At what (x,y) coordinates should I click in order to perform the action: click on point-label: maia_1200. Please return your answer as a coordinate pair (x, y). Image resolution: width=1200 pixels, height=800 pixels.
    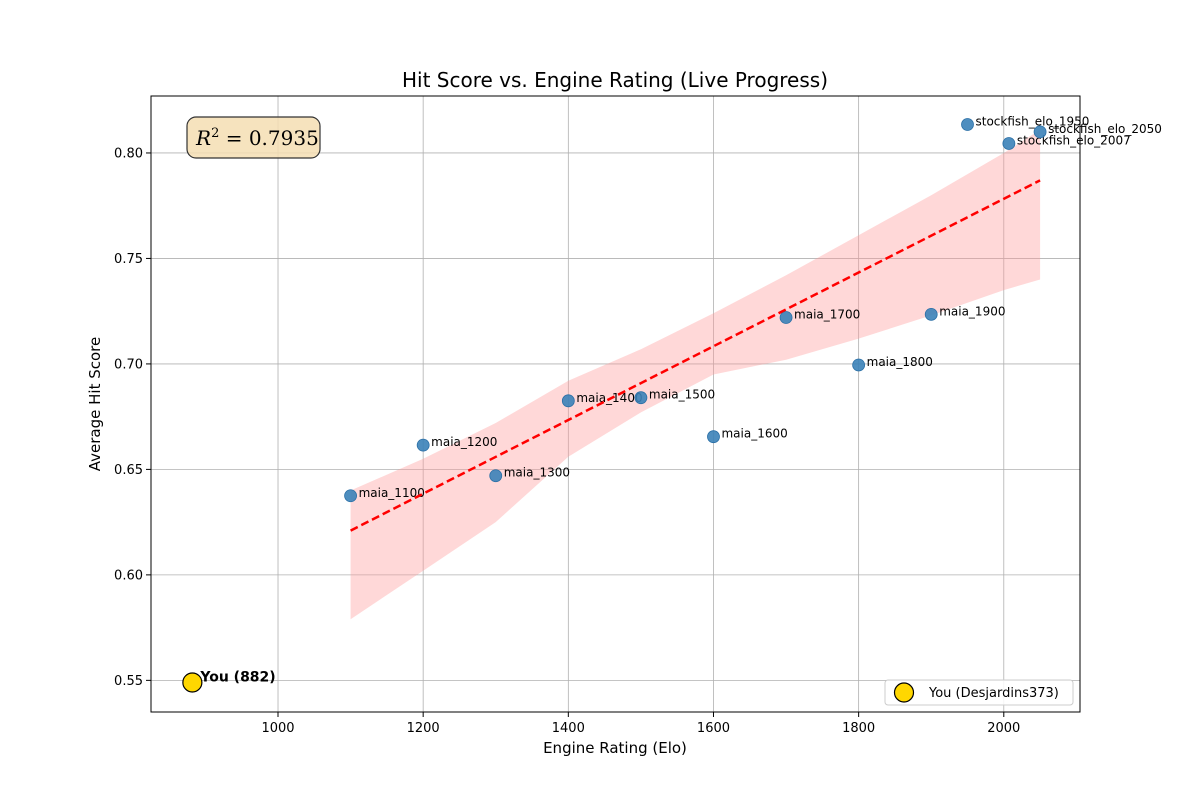
    Looking at the image, I should click on (464, 442).